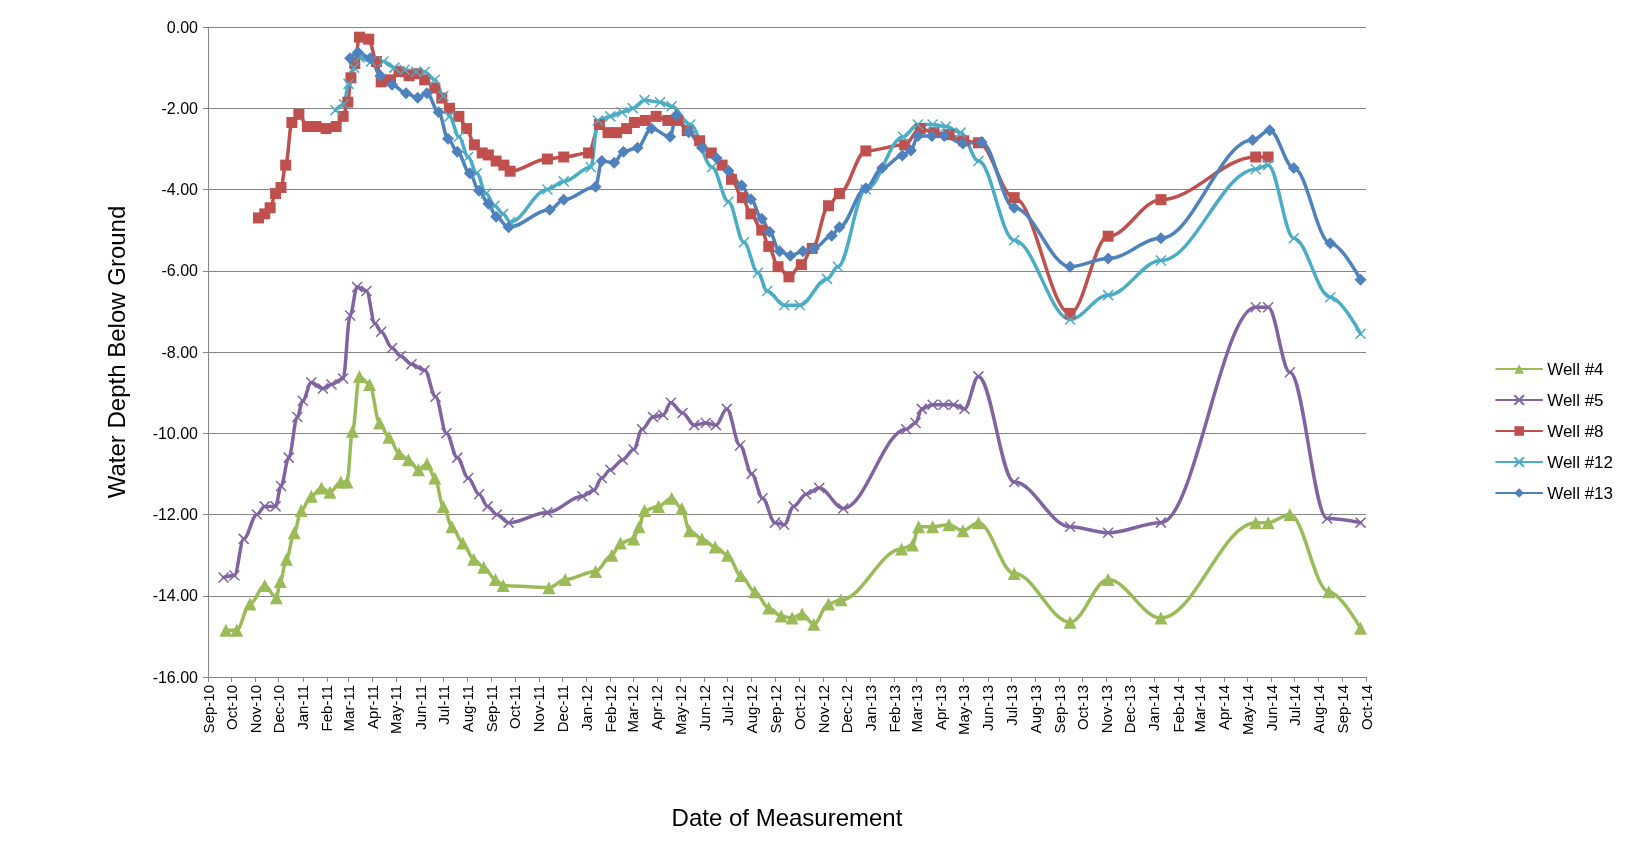  Describe the element at coordinates (1247, 710) in the screenshot. I see `x-tick-label: May-14` at that location.